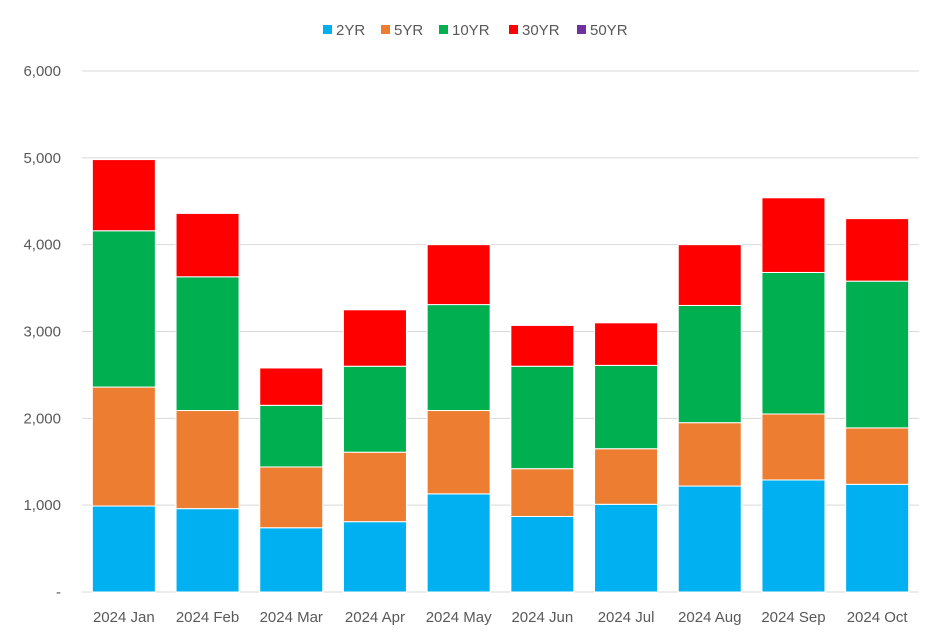  I want to click on legend: 2YR 5YR 10YR 30YR 50YR, so click(475, 30).